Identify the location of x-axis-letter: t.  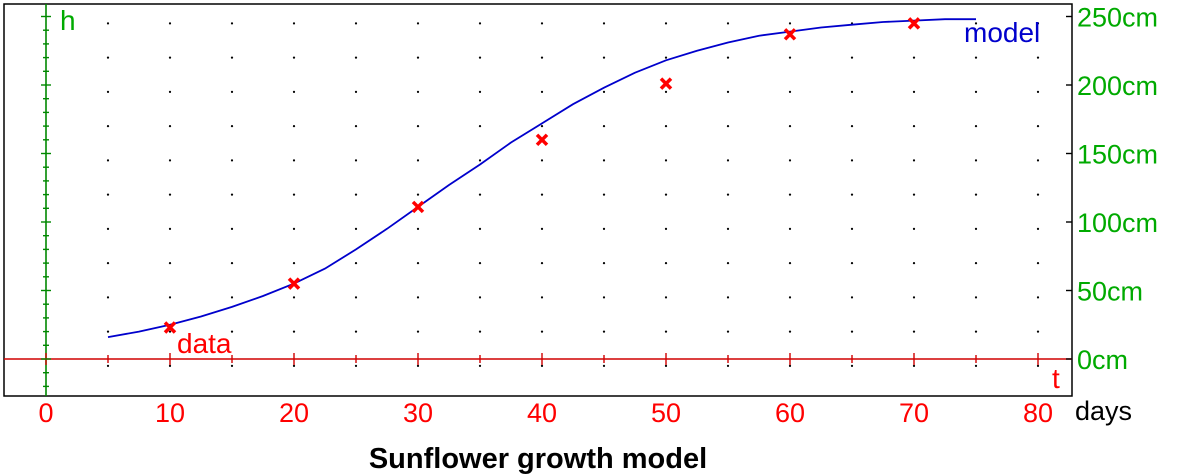
(1056, 378).